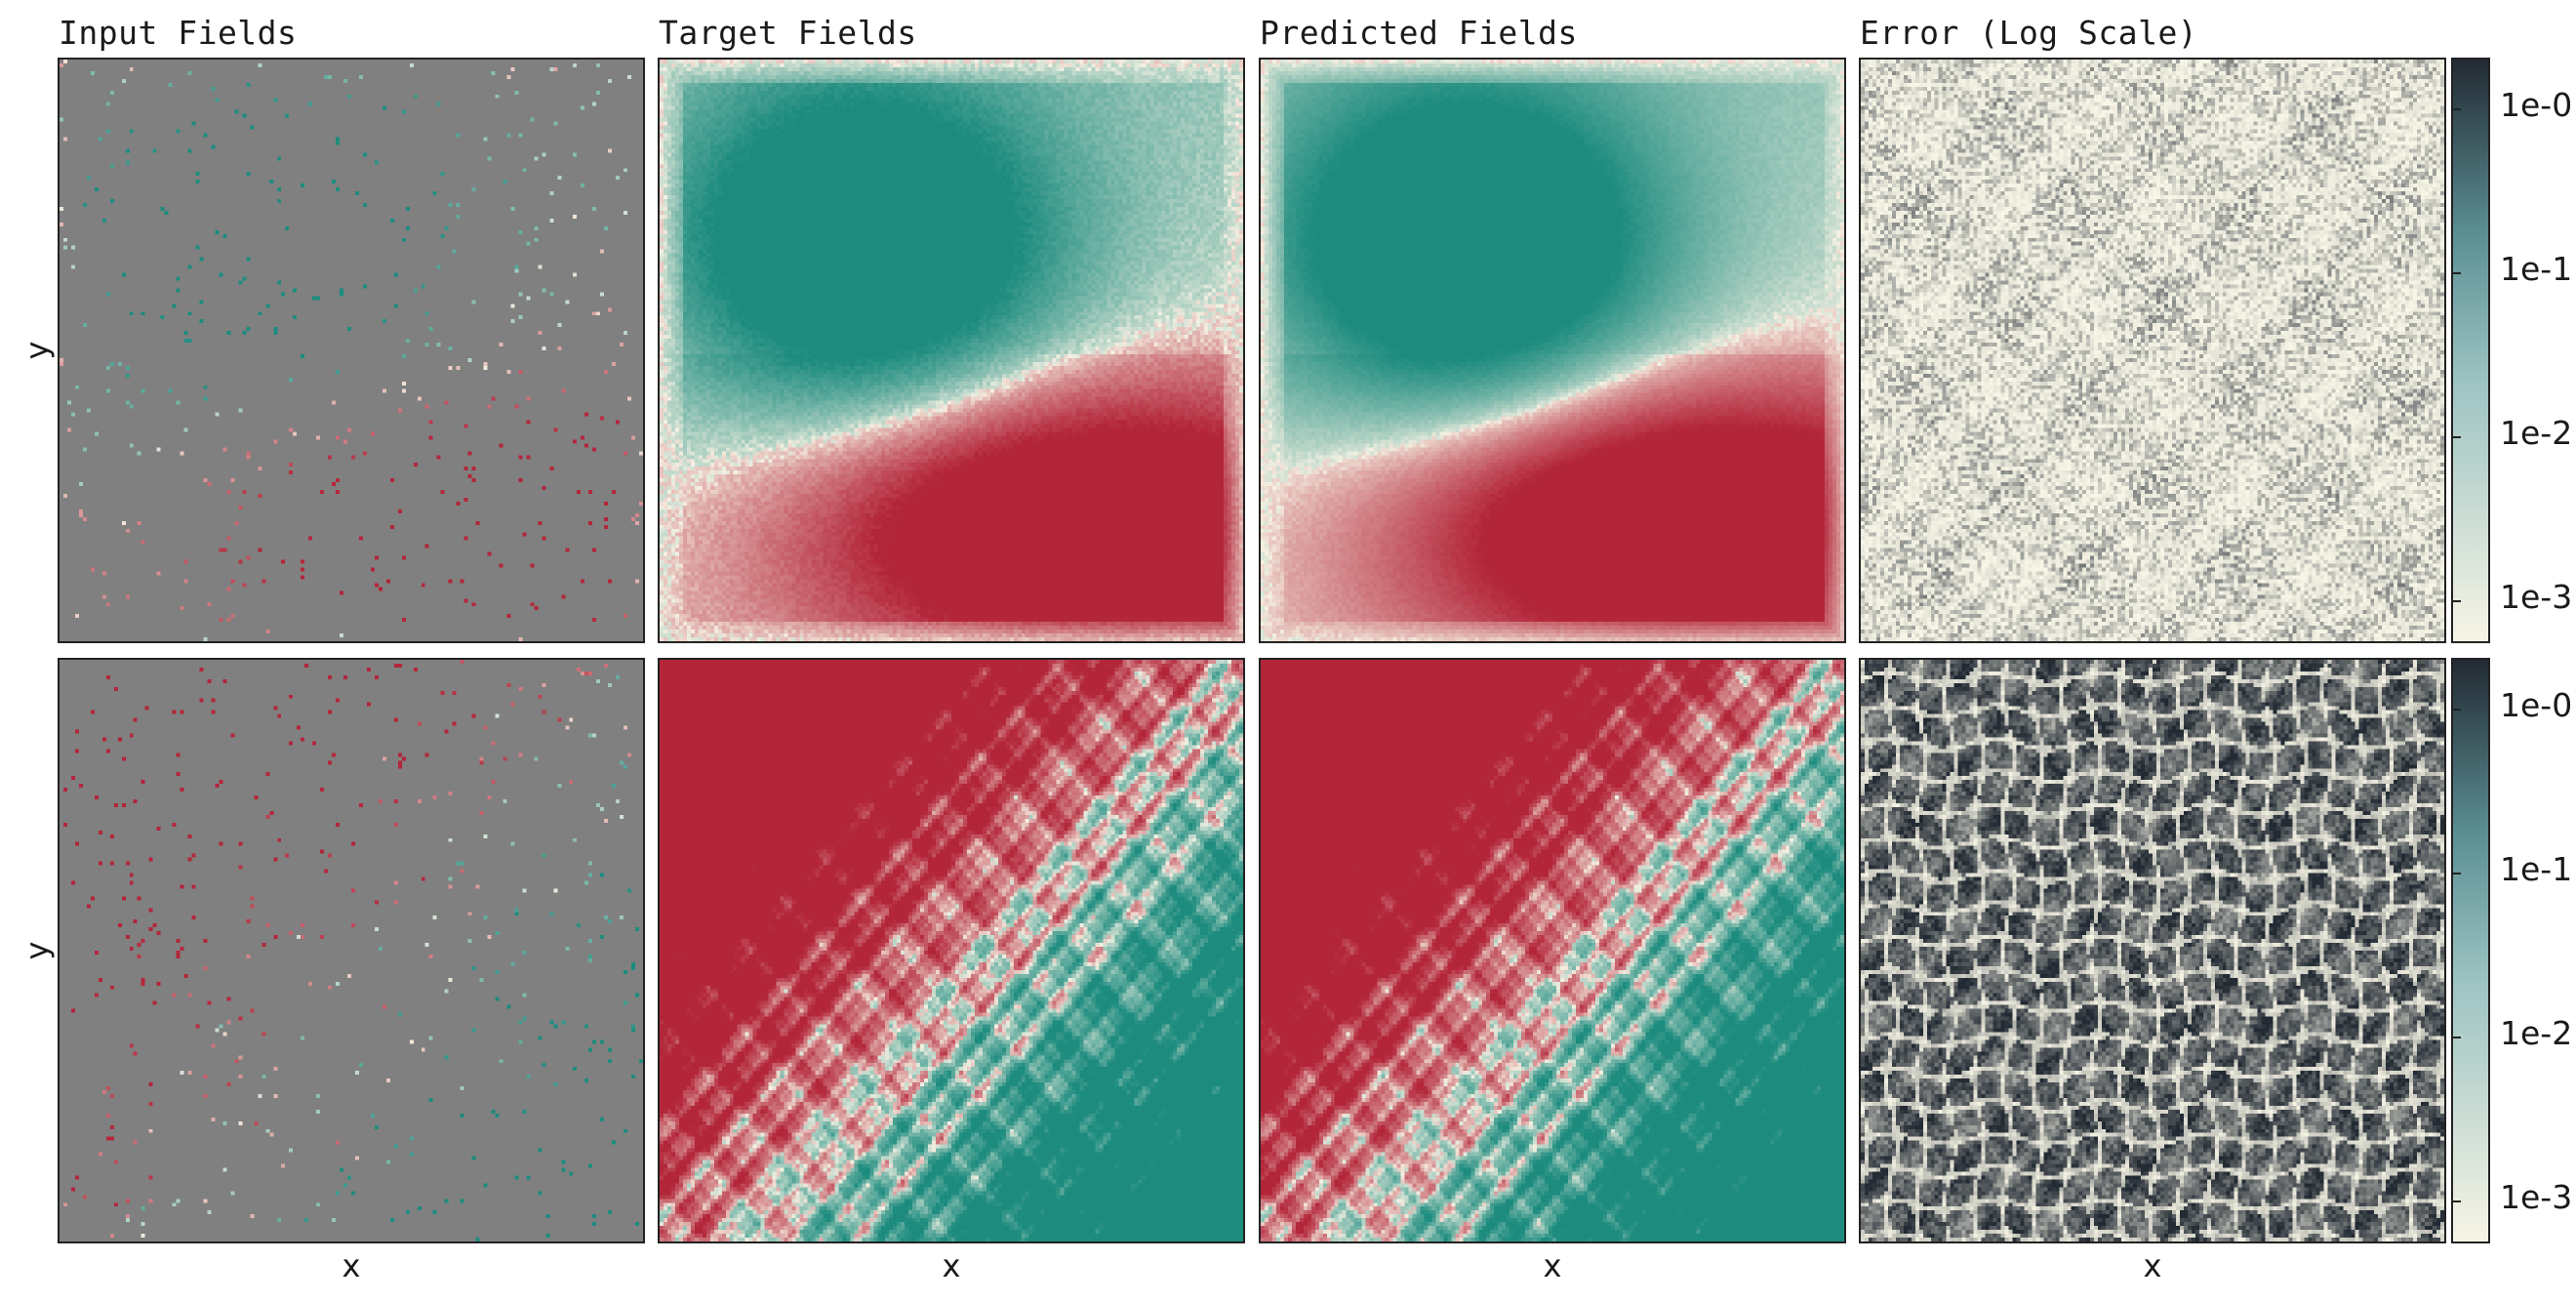 This screenshot has height=1302, width=2576. What do you see at coordinates (951, 1266) in the screenshot?
I see `x-axis-label-target: x` at bounding box center [951, 1266].